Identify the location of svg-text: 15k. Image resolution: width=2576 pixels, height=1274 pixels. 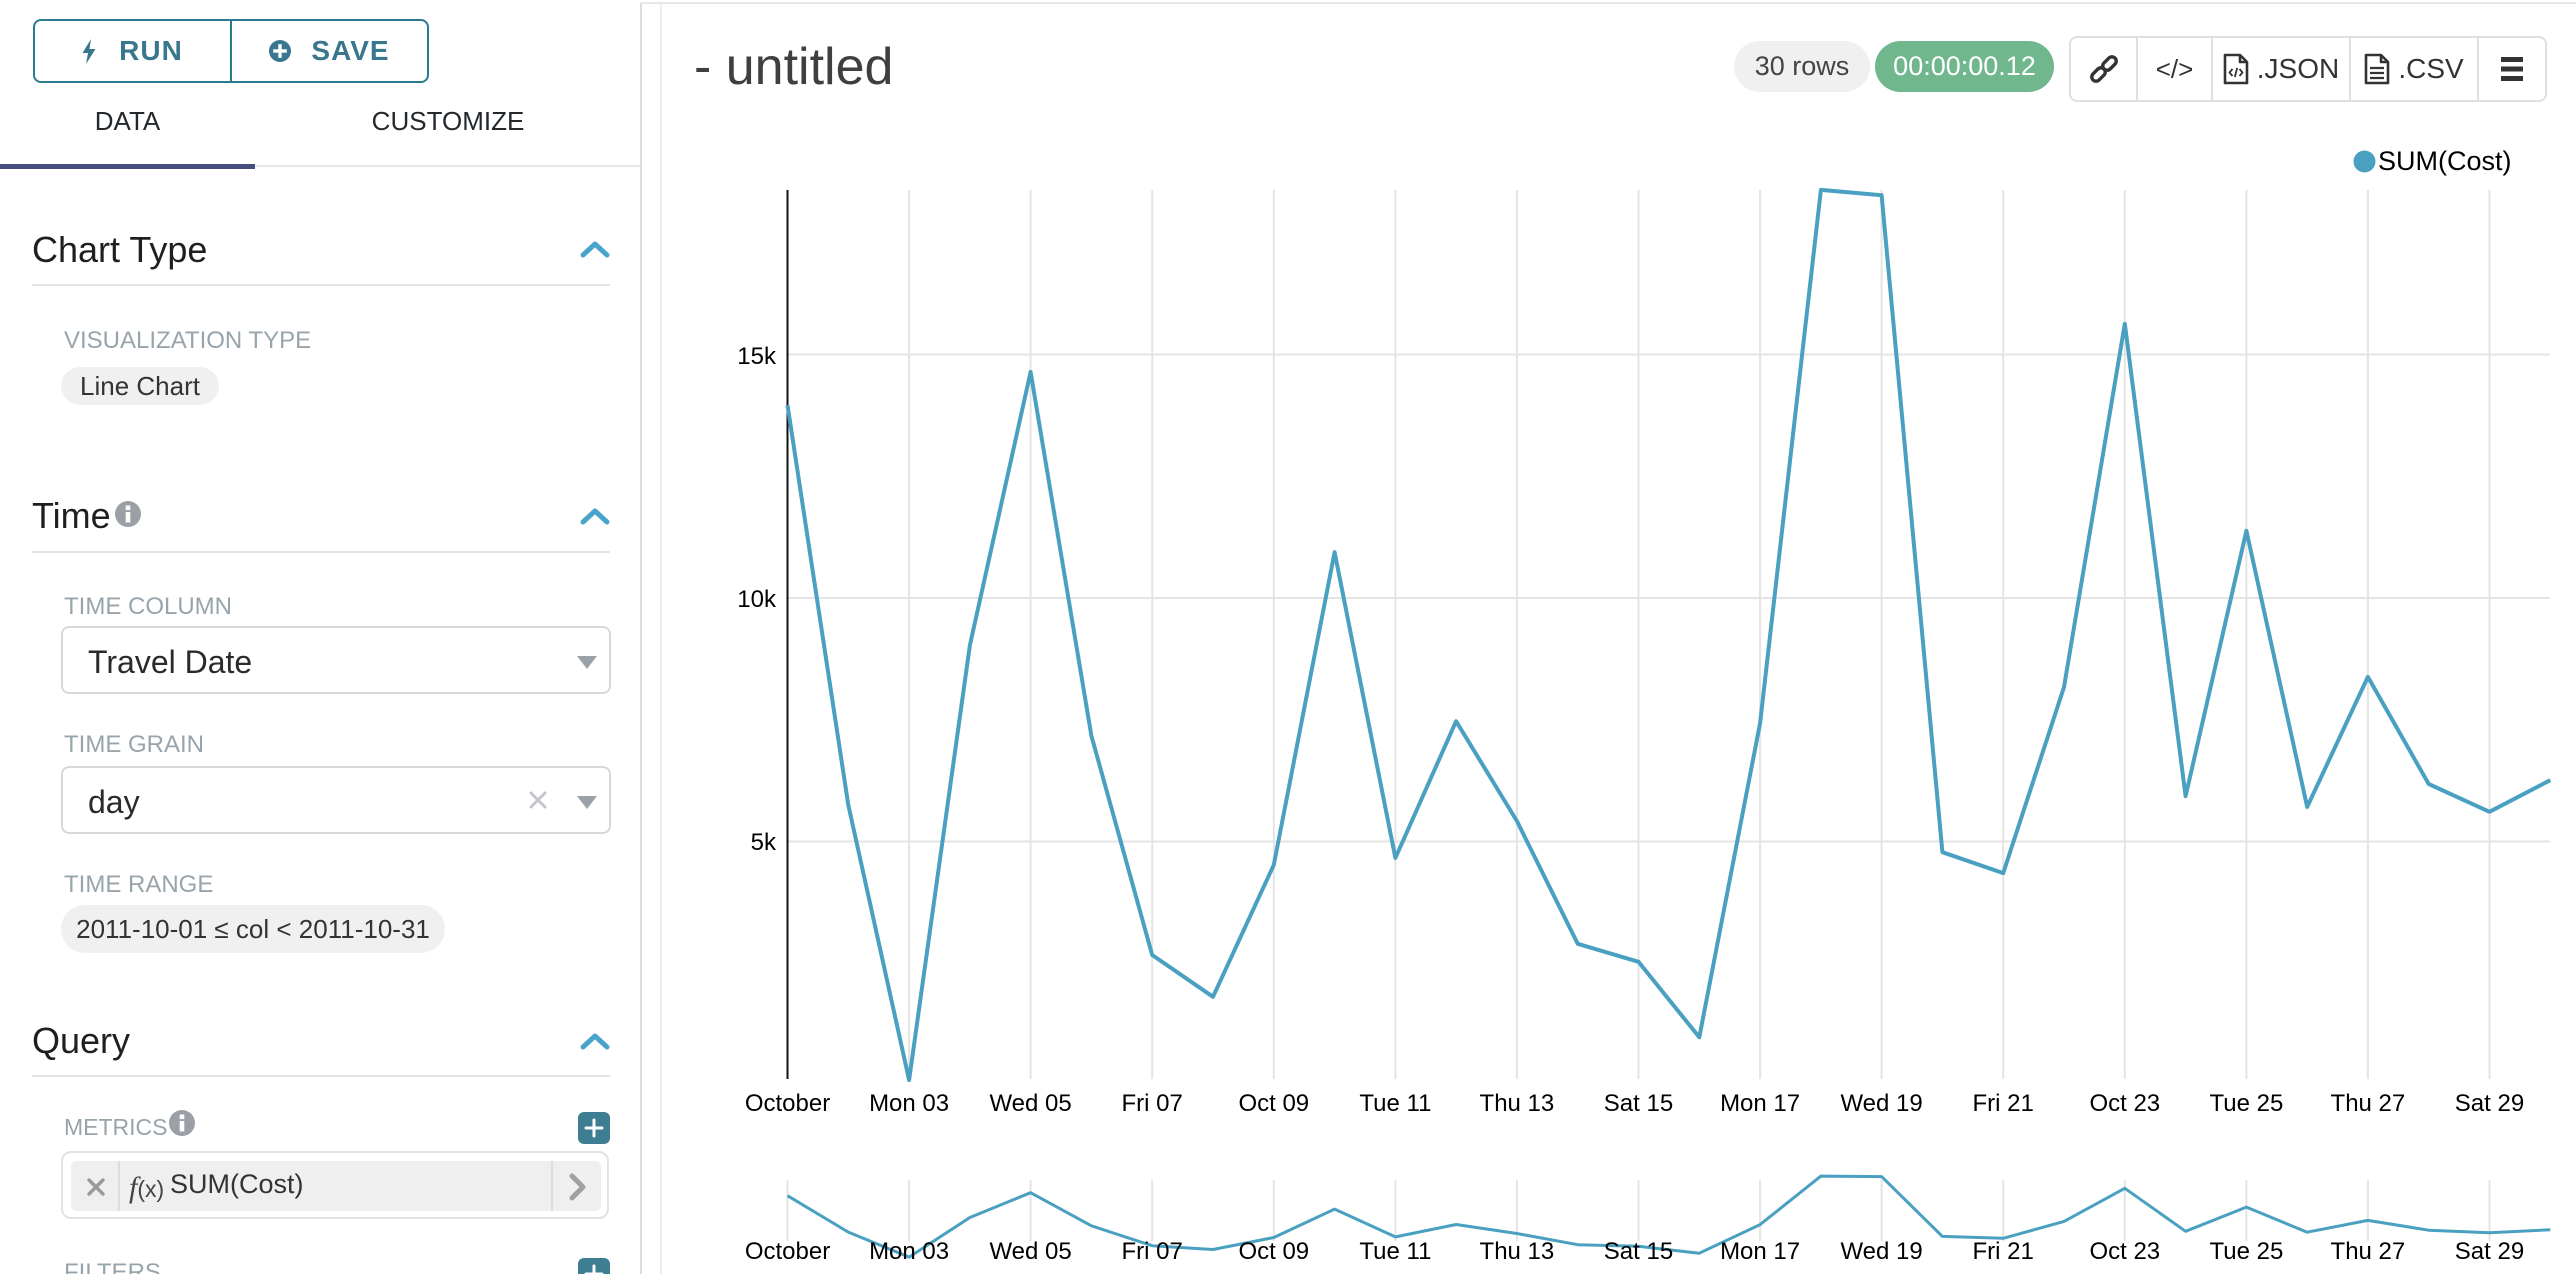
(757, 356).